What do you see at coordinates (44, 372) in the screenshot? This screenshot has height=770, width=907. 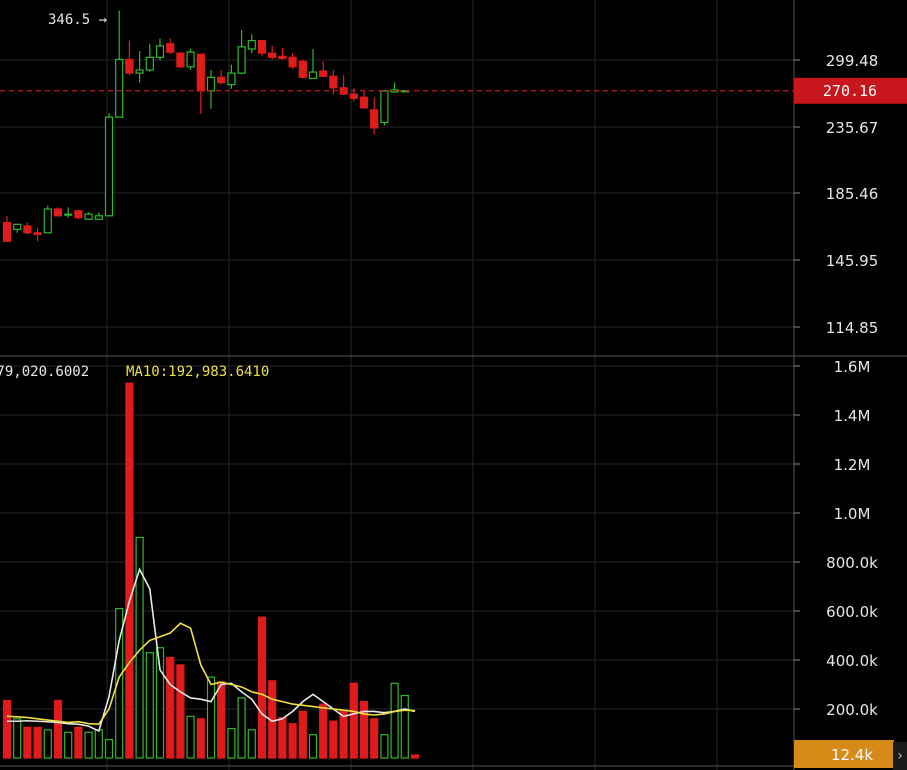 I see `ma5-legend: 179,020.6002` at bounding box center [44, 372].